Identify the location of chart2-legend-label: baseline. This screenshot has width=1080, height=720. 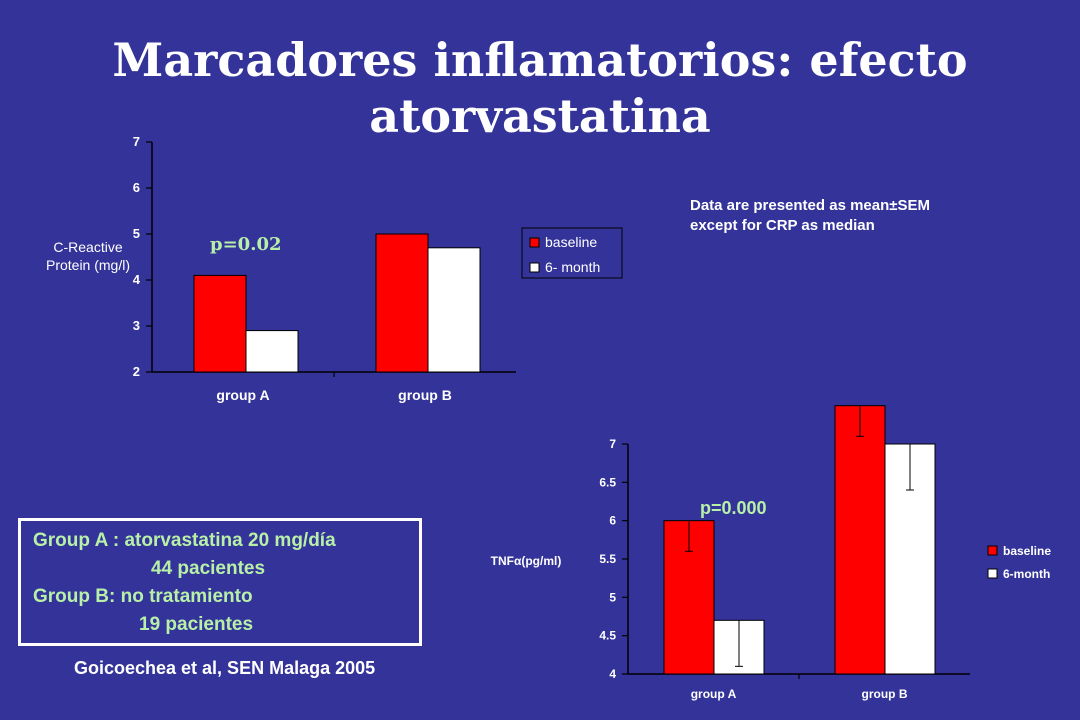
(1027, 551).